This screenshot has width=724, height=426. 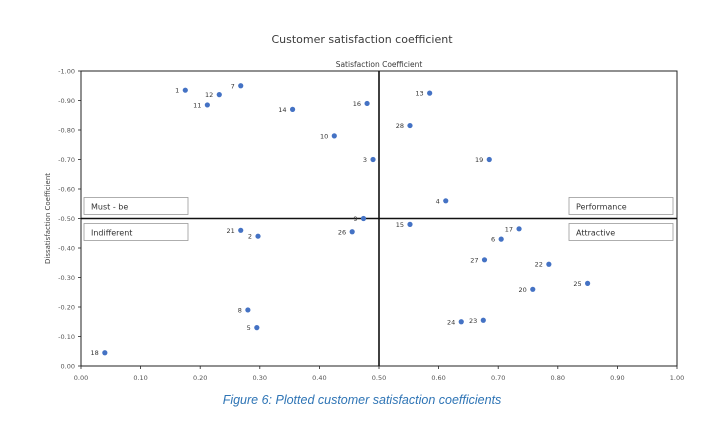 What do you see at coordinates (233, 86) in the screenshot?
I see `data-point-label: 7` at bounding box center [233, 86].